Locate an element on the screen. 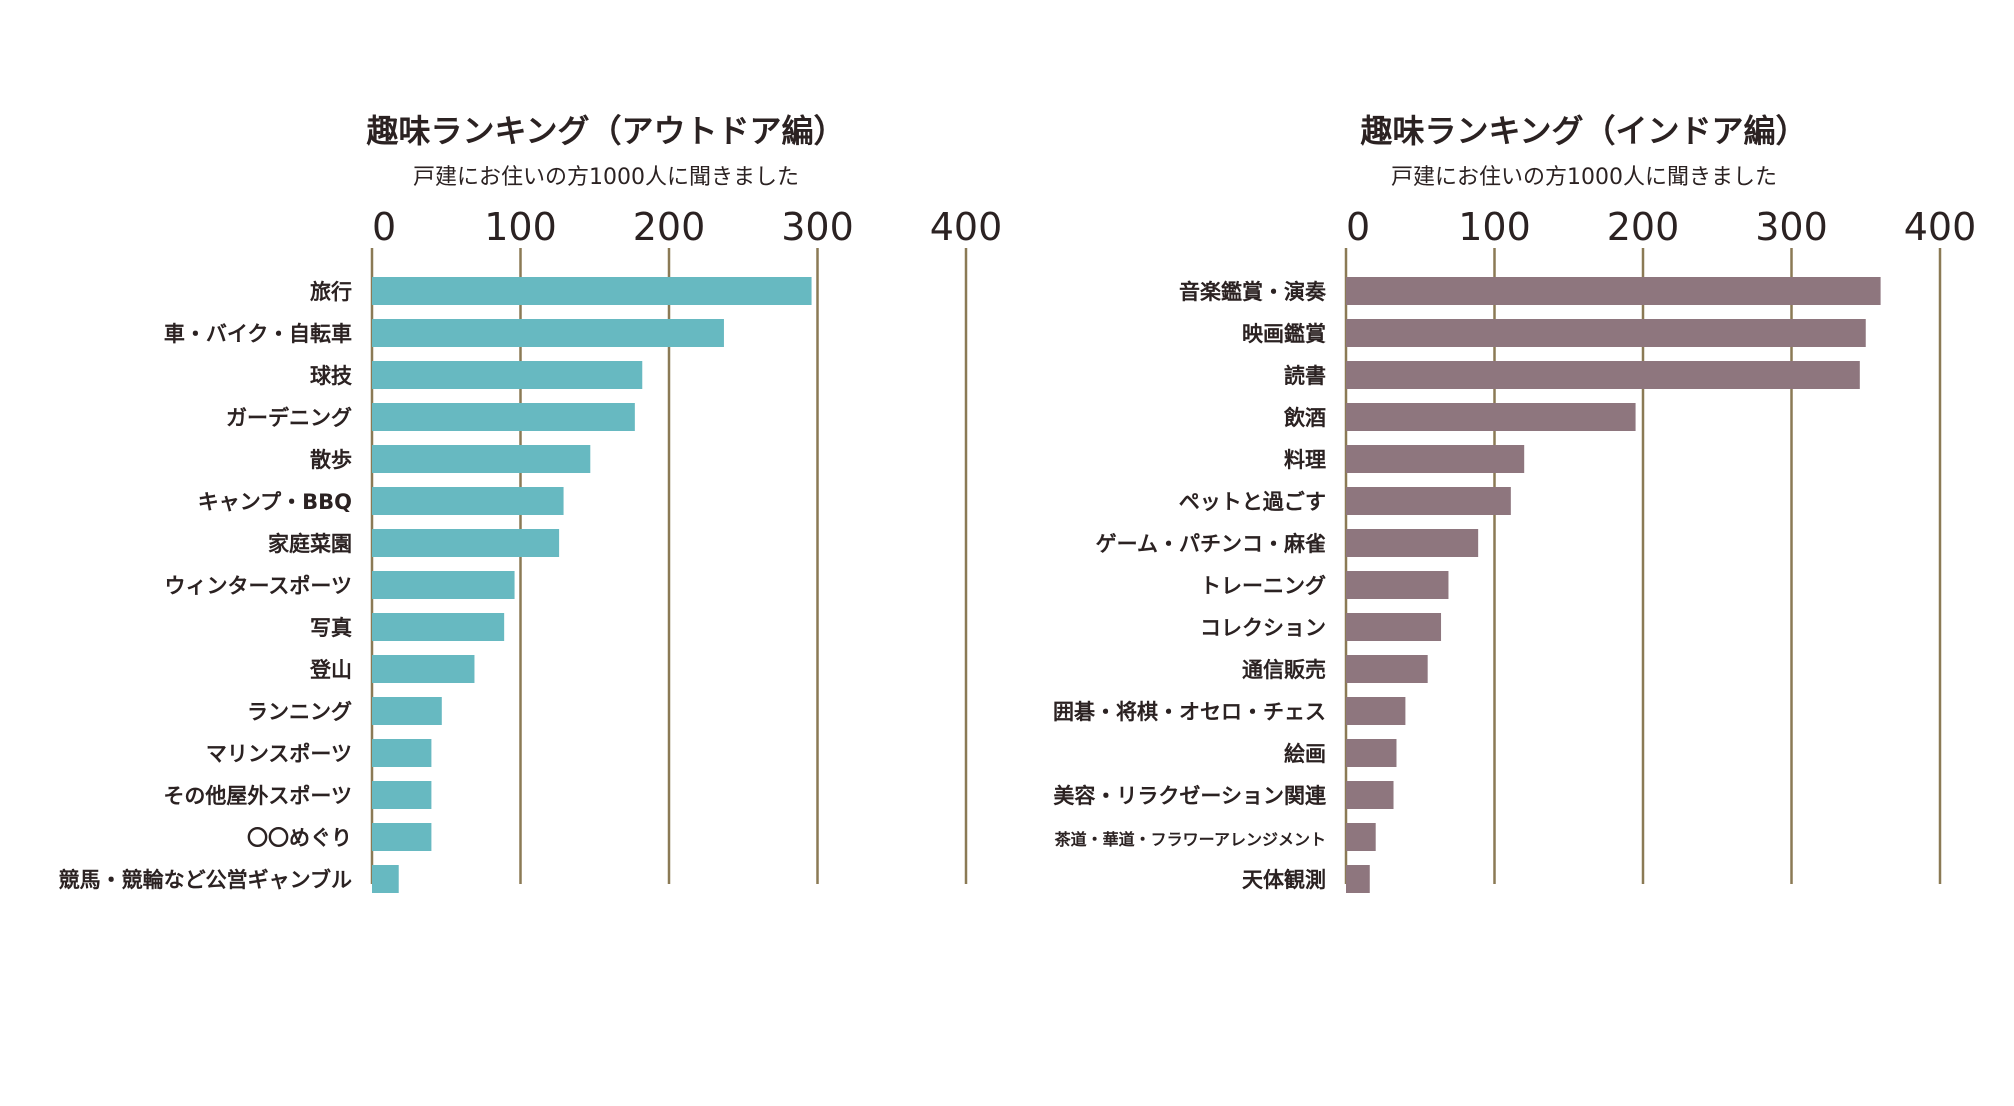  category-label: マリンスポーツ is located at coordinates (279, 754).